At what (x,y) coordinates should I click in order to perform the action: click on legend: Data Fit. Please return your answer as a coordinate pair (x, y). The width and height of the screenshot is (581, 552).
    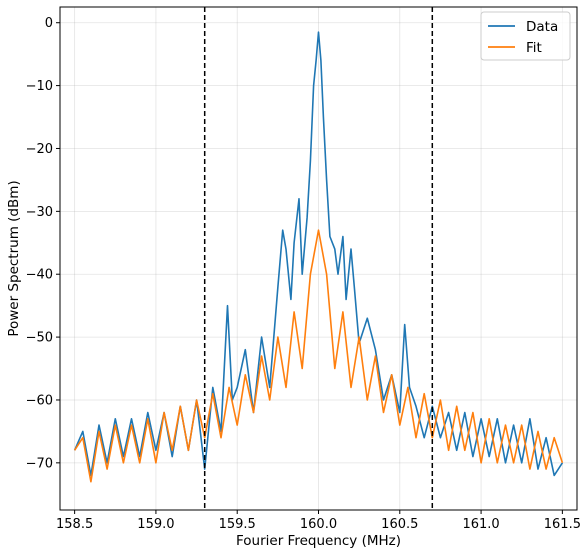
    Looking at the image, I should click on (525, 36).